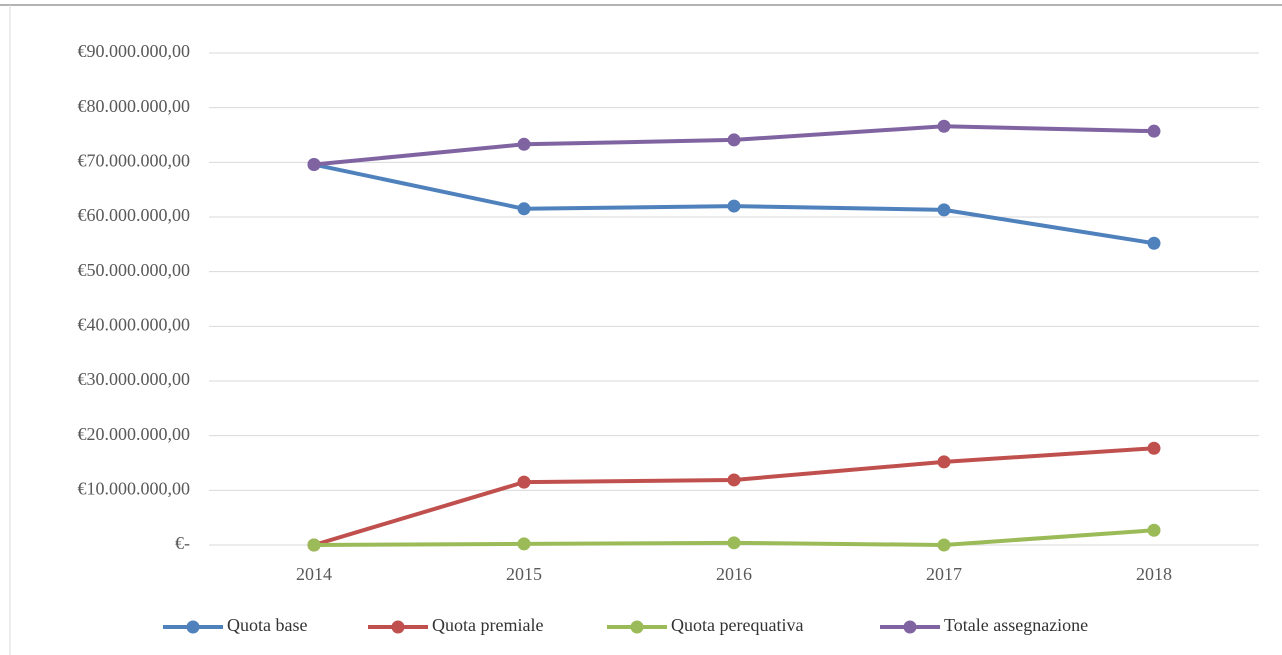 This screenshot has height=655, width=1282. What do you see at coordinates (134, 488) in the screenshot?
I see `y-tick-label: €10.000.000,00` at bounding box center [134, 488].